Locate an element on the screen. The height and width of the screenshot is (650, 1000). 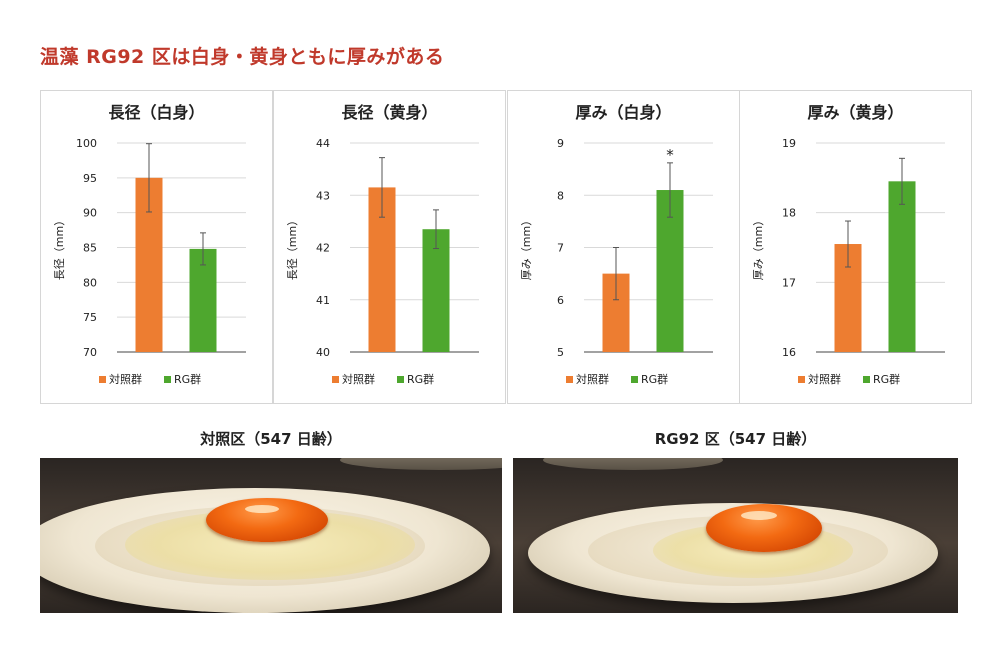
y-tick-label: 90 is located at coordinates (90, 213).